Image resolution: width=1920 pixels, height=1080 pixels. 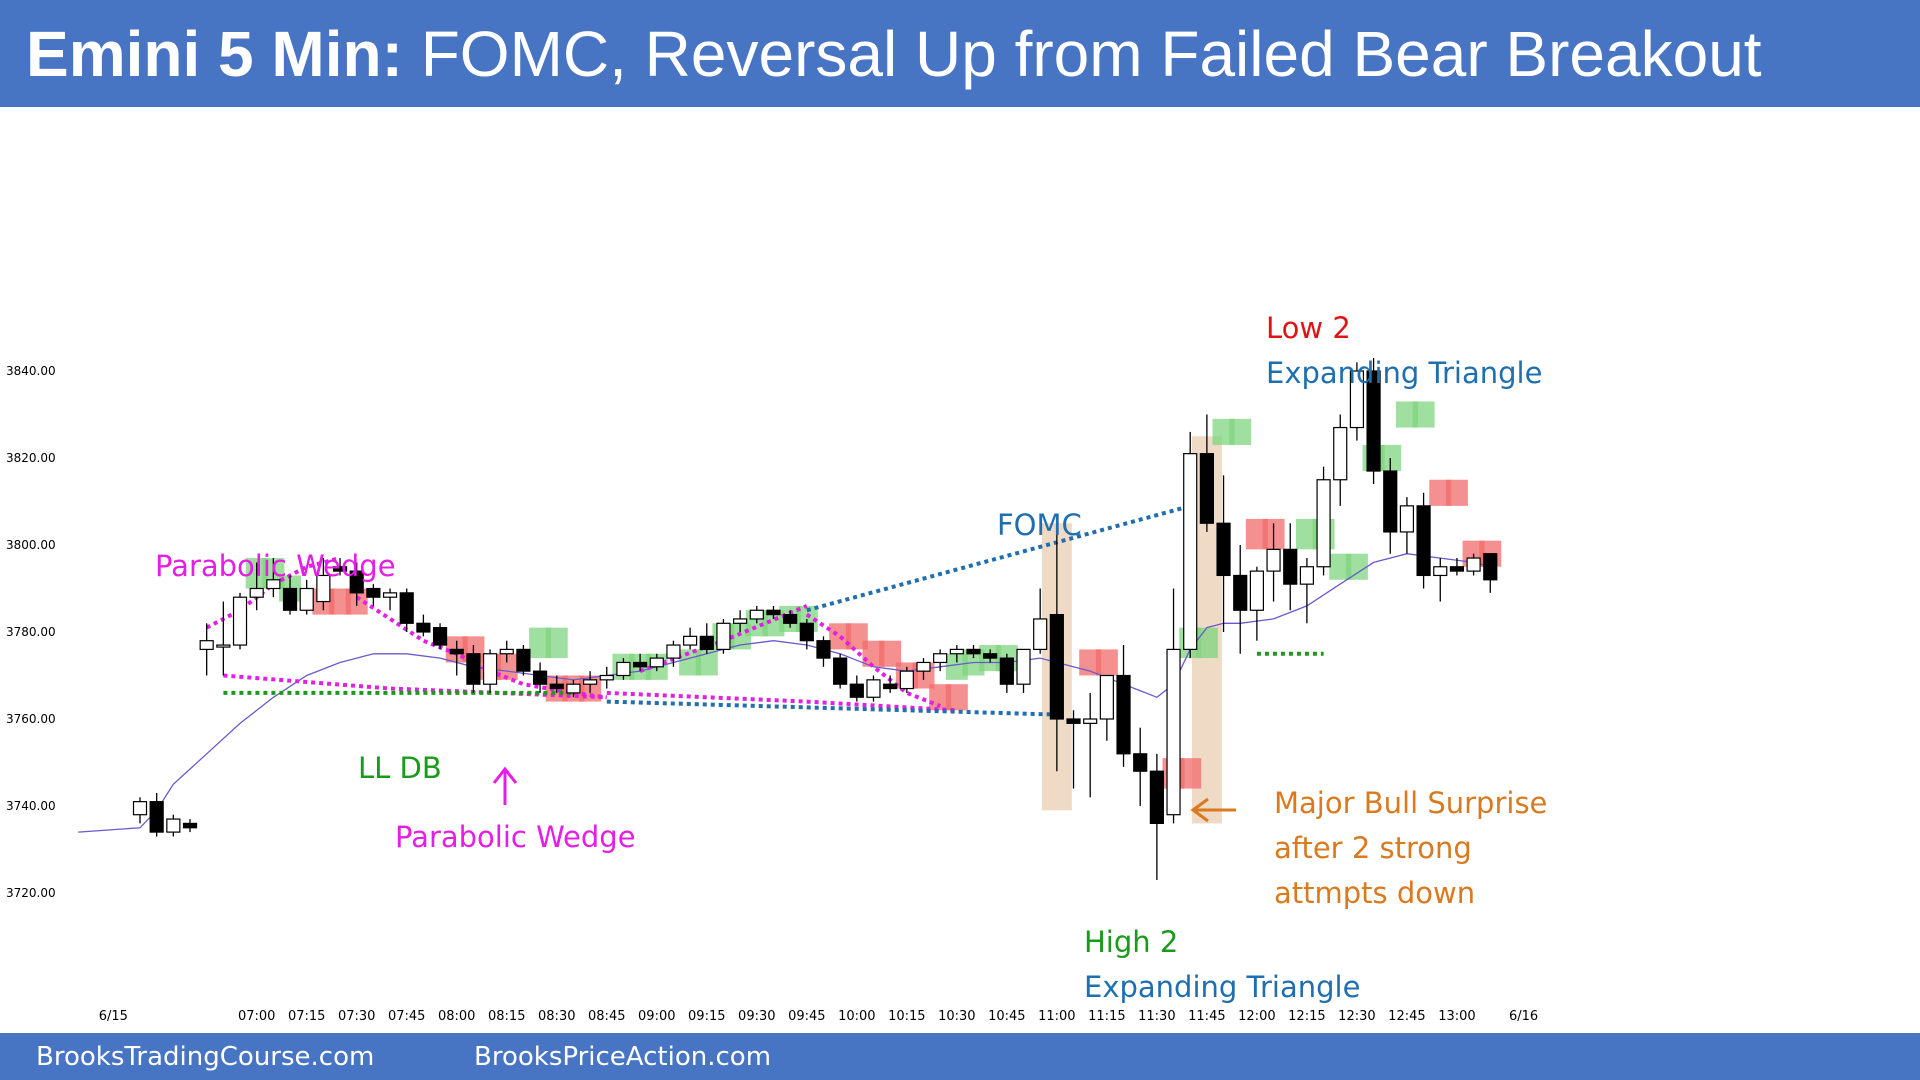 I want to click on x-tick-label: 08:45, so click(x=606, y=1016).